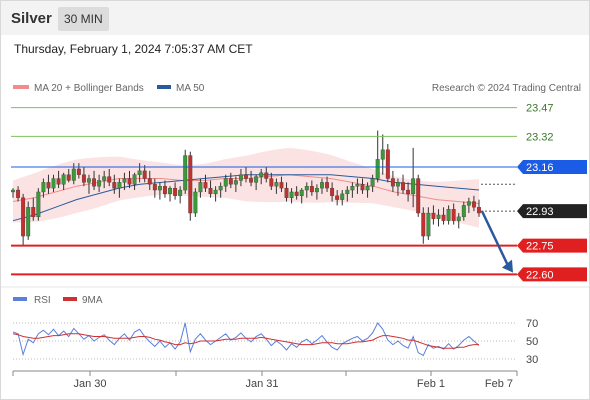 The height and width of the screenshot is (400, 590). Describe the element at coordinates (532, 324) in the screenshot. I see `rsi-tick-label: 70` at that location.